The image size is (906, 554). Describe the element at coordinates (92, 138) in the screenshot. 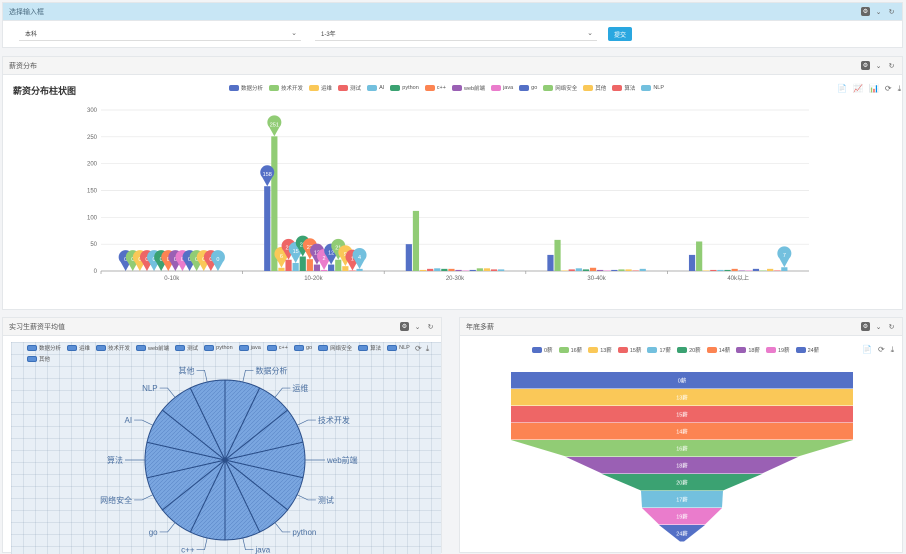

I see `y-tick-label: 250` at that location.